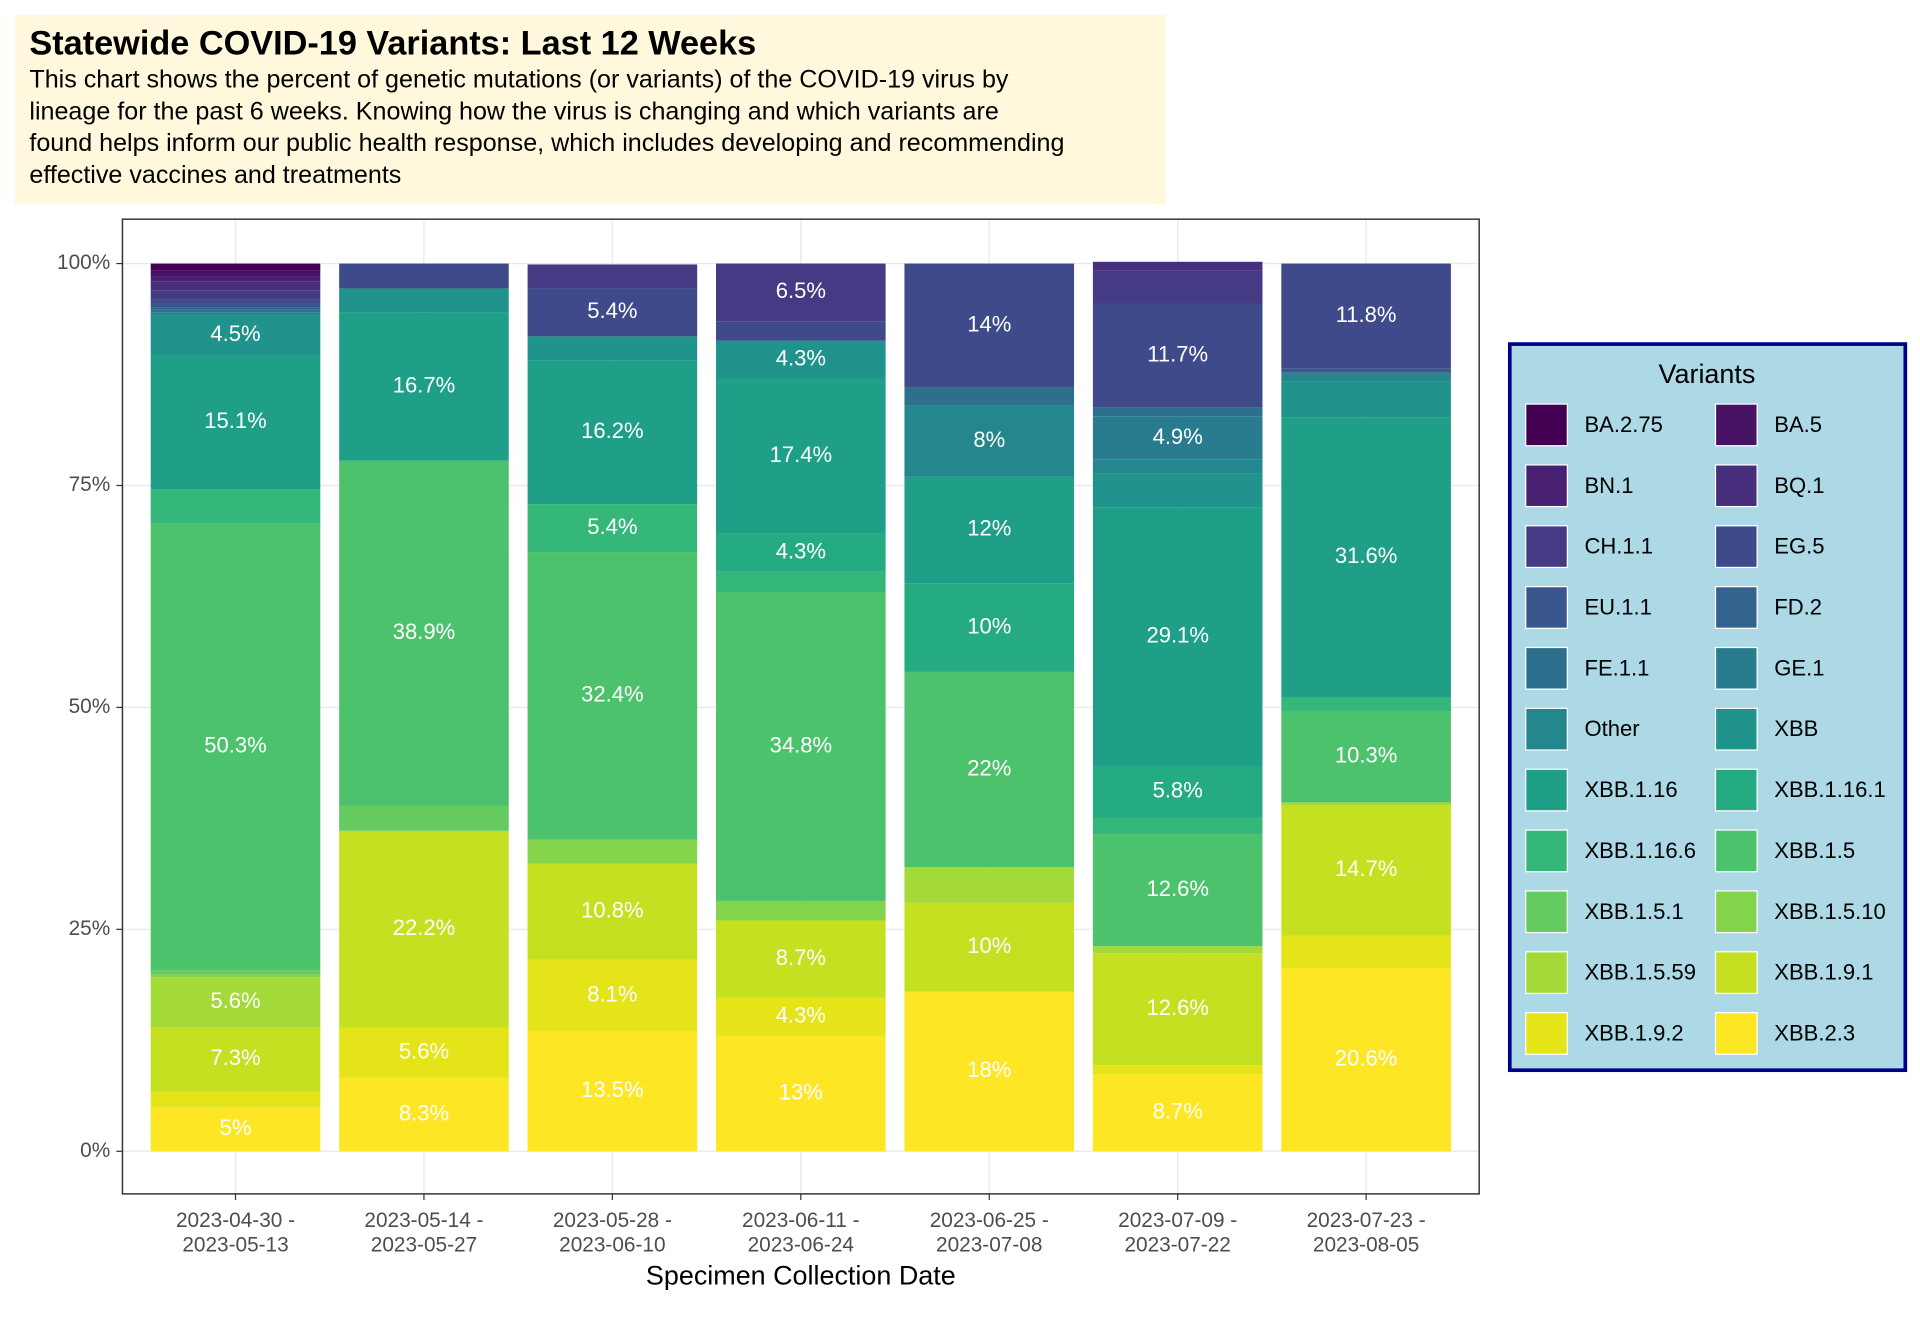 The width and height of the screenshot is (1920, 1344). I want to click on y-tick-label: 75%, so click(90, 484).